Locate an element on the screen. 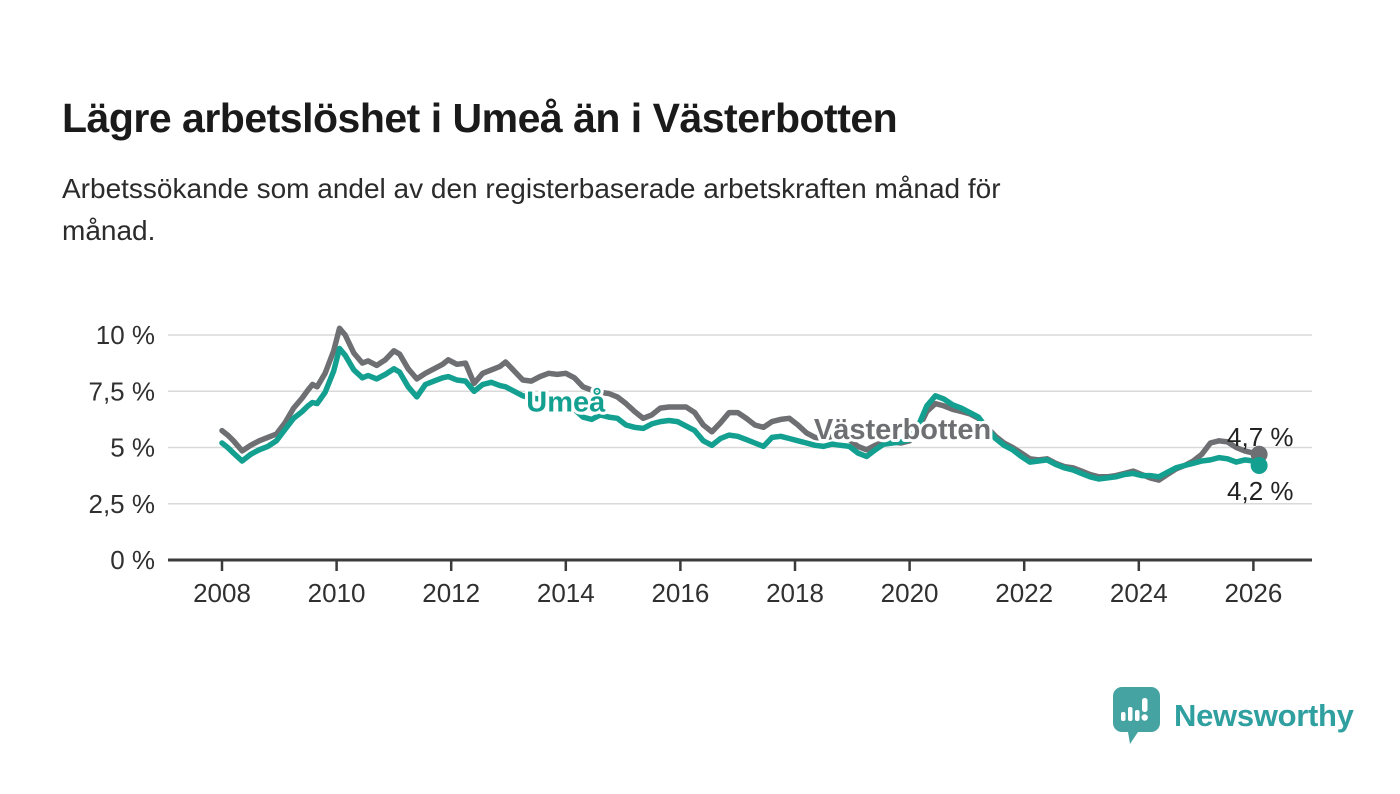 The height and width of the screenshot is (794, 1400). x-axis-label: 2016 is located at coordinates (680, 593).